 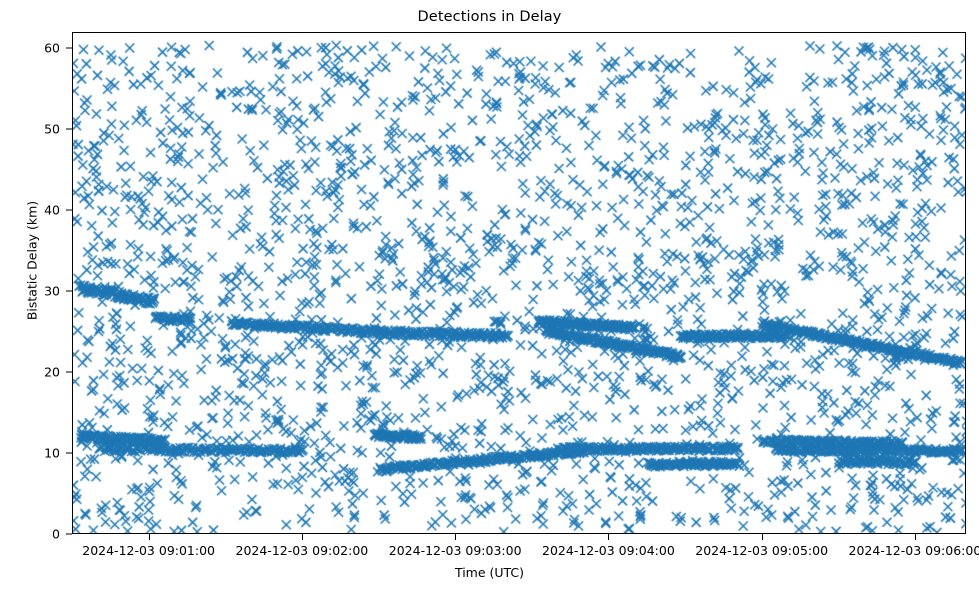 I want to click on y-tick-label: 0, so click(x=56, y=534).